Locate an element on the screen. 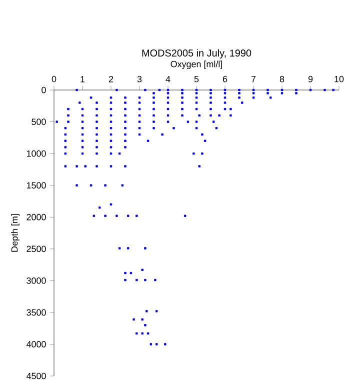  y-tick-label: 1500 is located at coordinates (36, 185).